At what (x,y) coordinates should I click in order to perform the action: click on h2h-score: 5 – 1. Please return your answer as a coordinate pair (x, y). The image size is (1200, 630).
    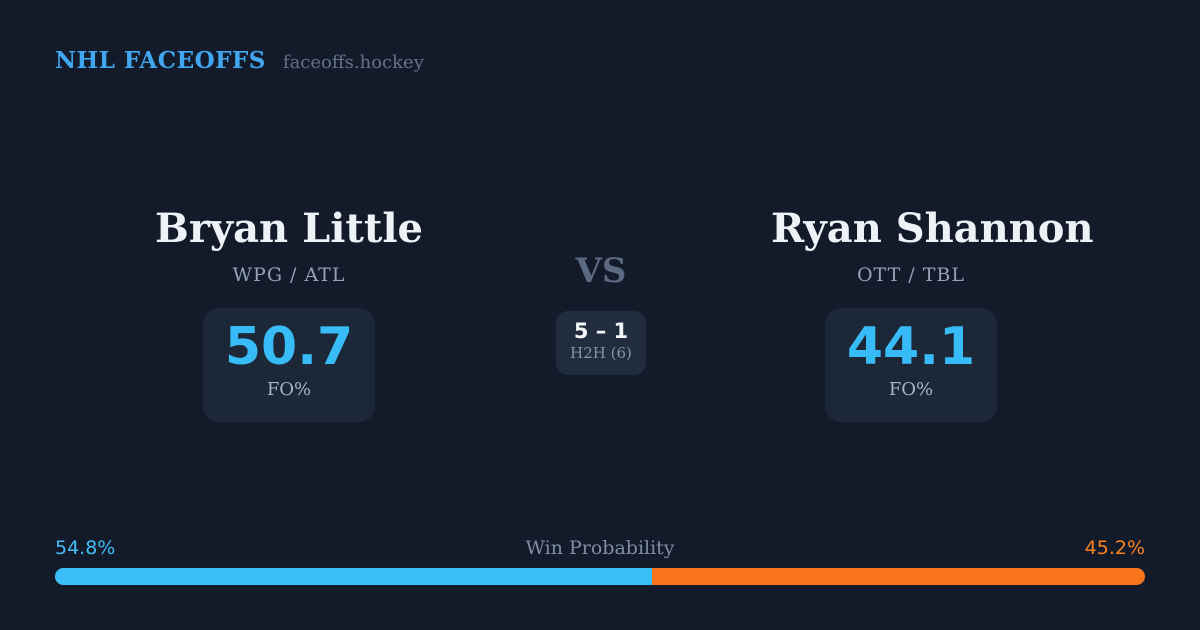
    Looking at the image, I should click on (601, 331).